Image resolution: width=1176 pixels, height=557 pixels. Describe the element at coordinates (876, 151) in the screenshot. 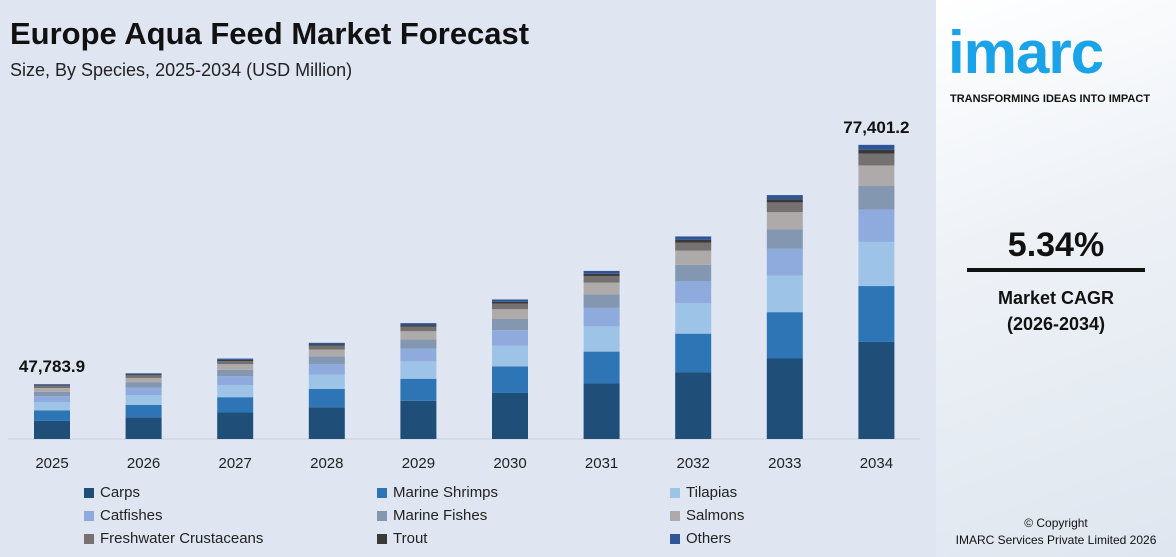

I see `bar-segment-trout-2034` at that location.